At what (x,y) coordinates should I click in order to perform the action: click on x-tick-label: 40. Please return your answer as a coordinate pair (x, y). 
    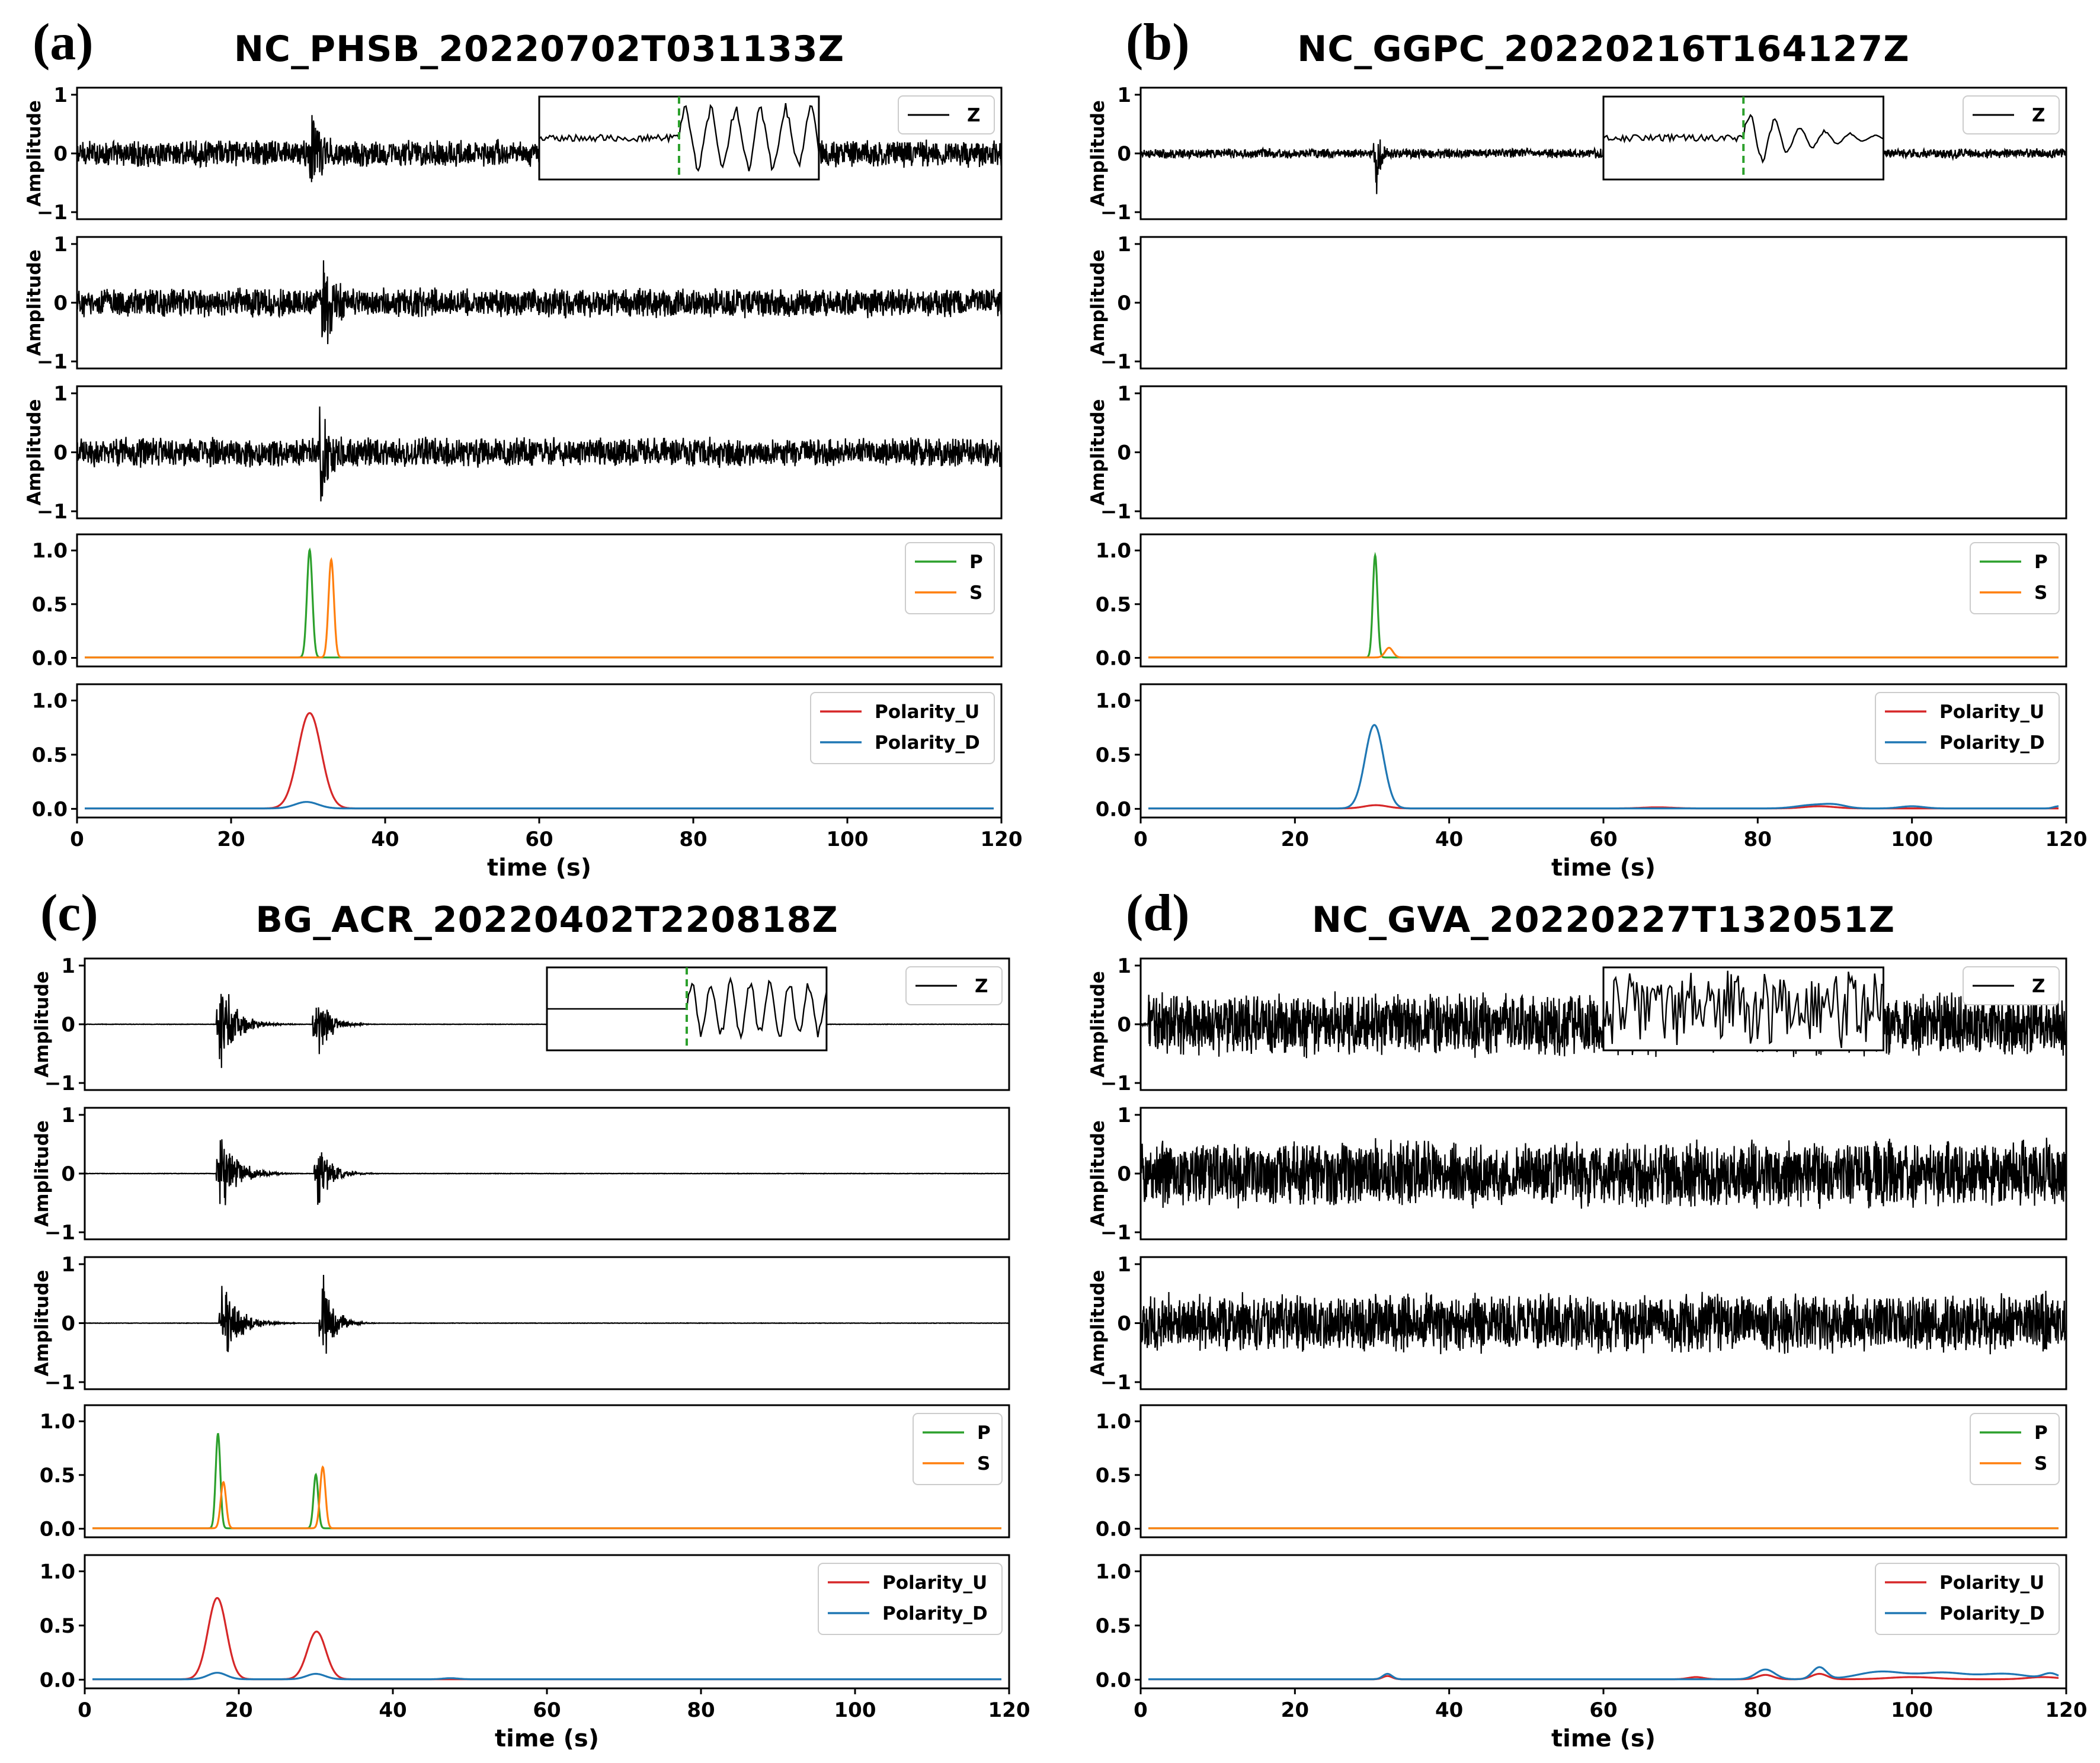
    Looking at the image, I should click on (385, 839).